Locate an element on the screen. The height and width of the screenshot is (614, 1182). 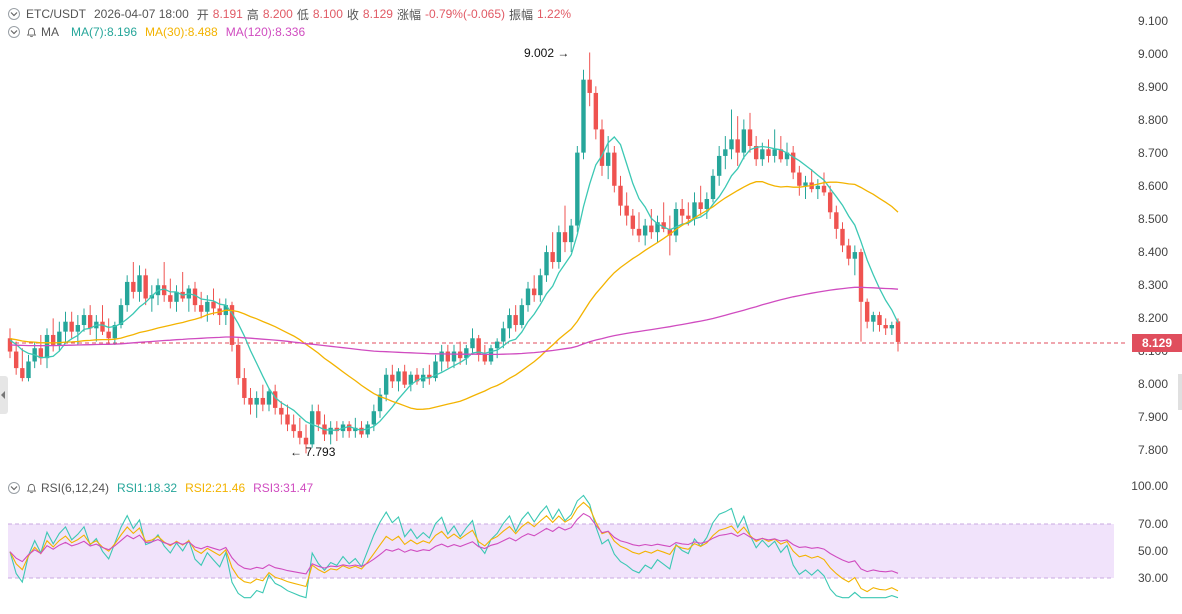
arrow-left-icon: ← is located at coordinates (296, 452).